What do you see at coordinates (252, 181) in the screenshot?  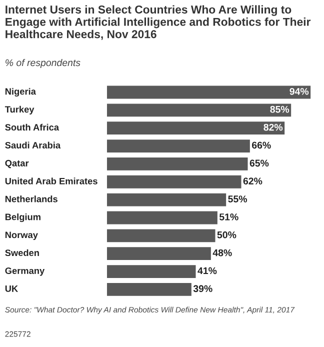 I see `data-label: 62%` at bounding box center [252, 181].